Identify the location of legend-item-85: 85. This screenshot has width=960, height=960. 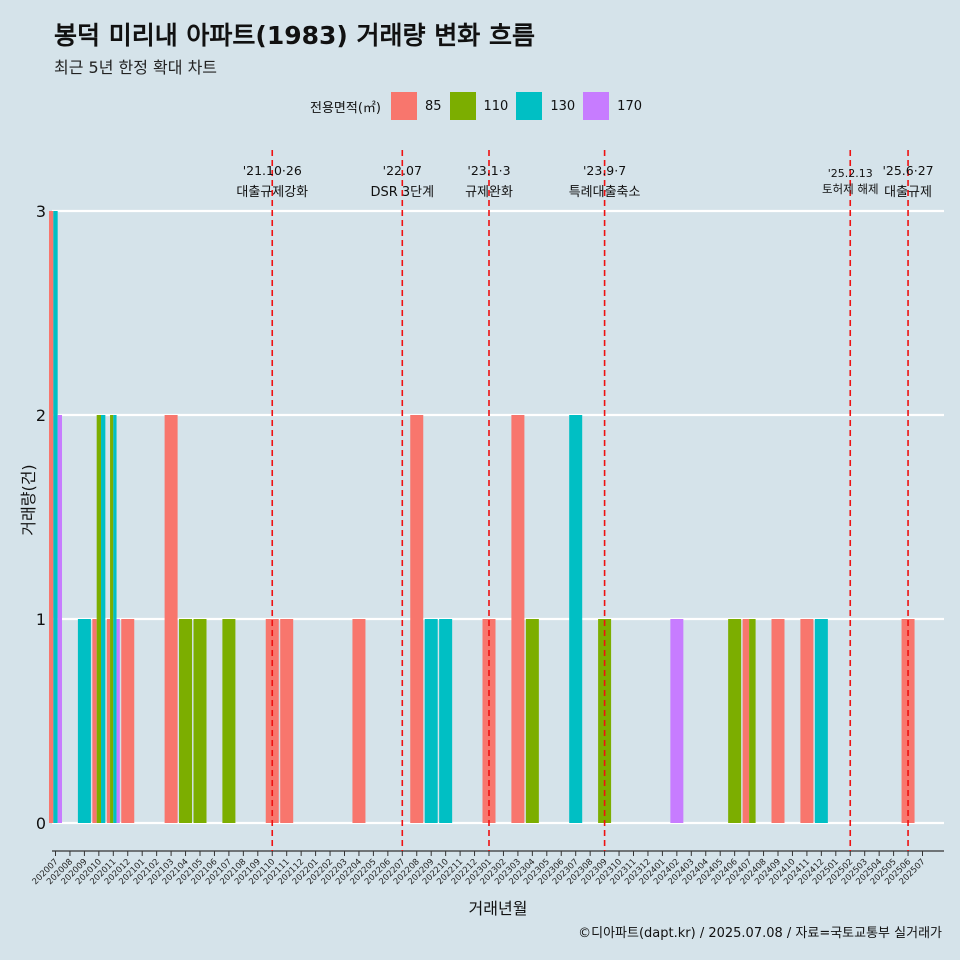
(416, 106).